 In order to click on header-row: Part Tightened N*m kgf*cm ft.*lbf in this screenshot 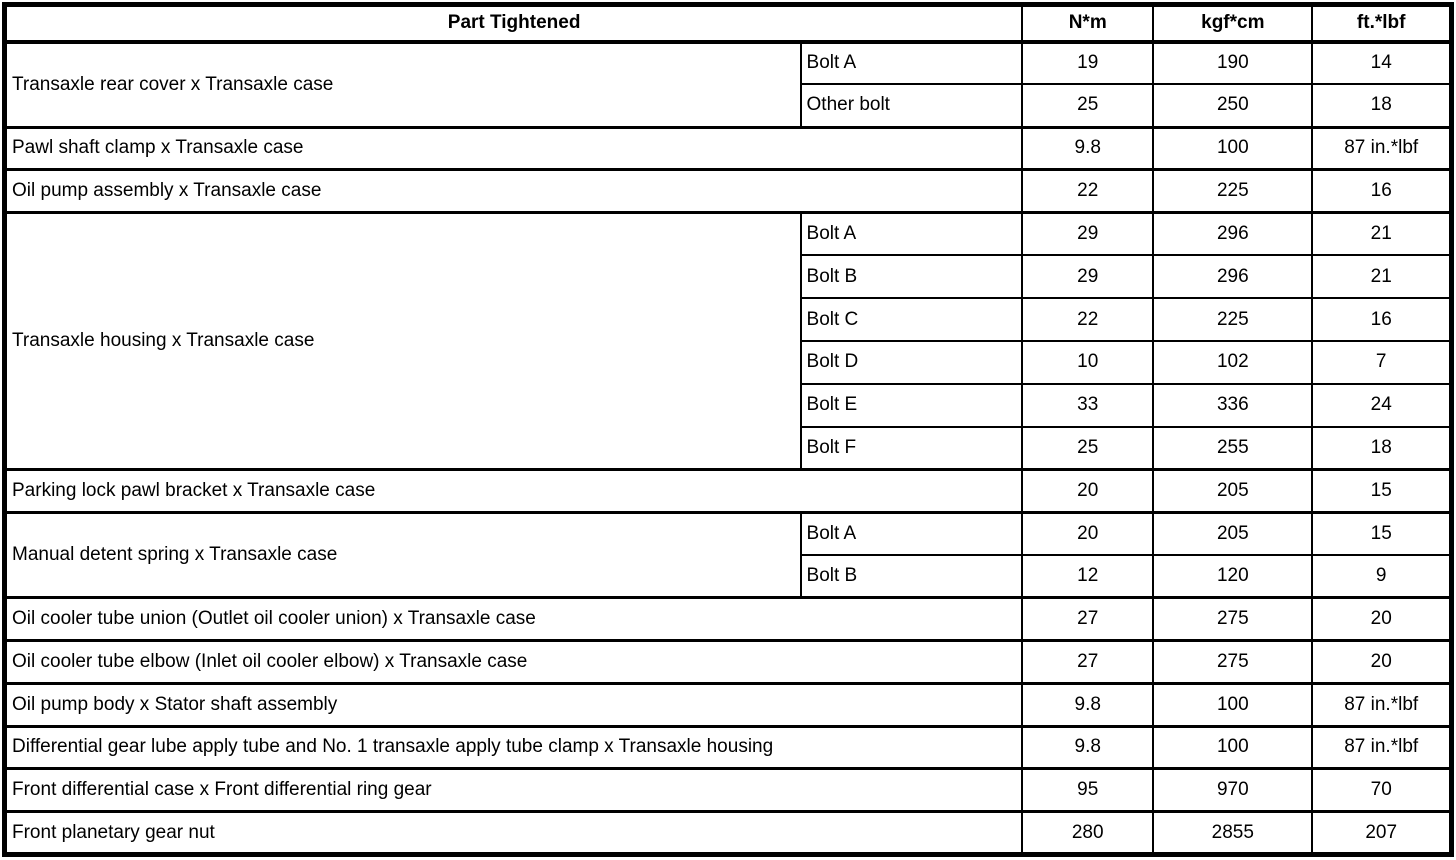, I will do `click(728, 23)`.